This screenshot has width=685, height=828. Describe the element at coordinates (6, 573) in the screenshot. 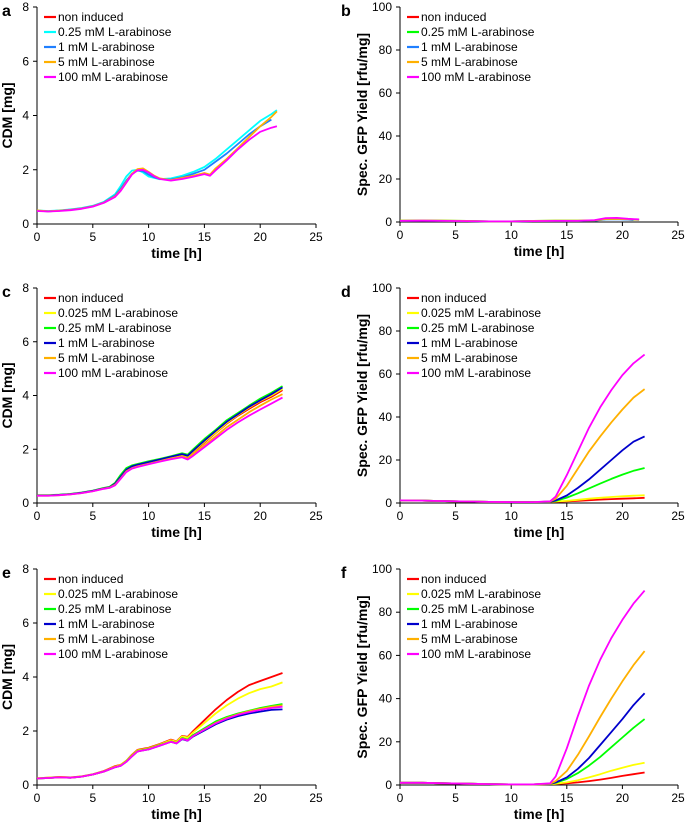

I see `panel-label: e` at that location.